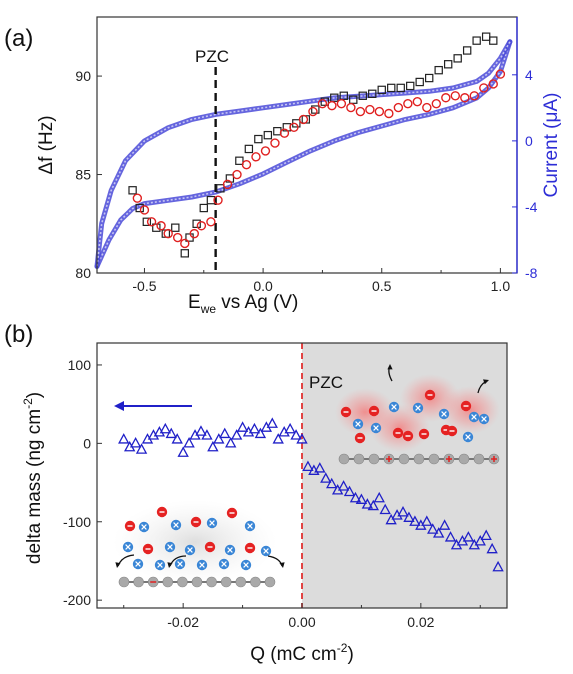 This screenshot has height=674, width=573. I want to click on anion-desorption-schematic, so click(199, 544).